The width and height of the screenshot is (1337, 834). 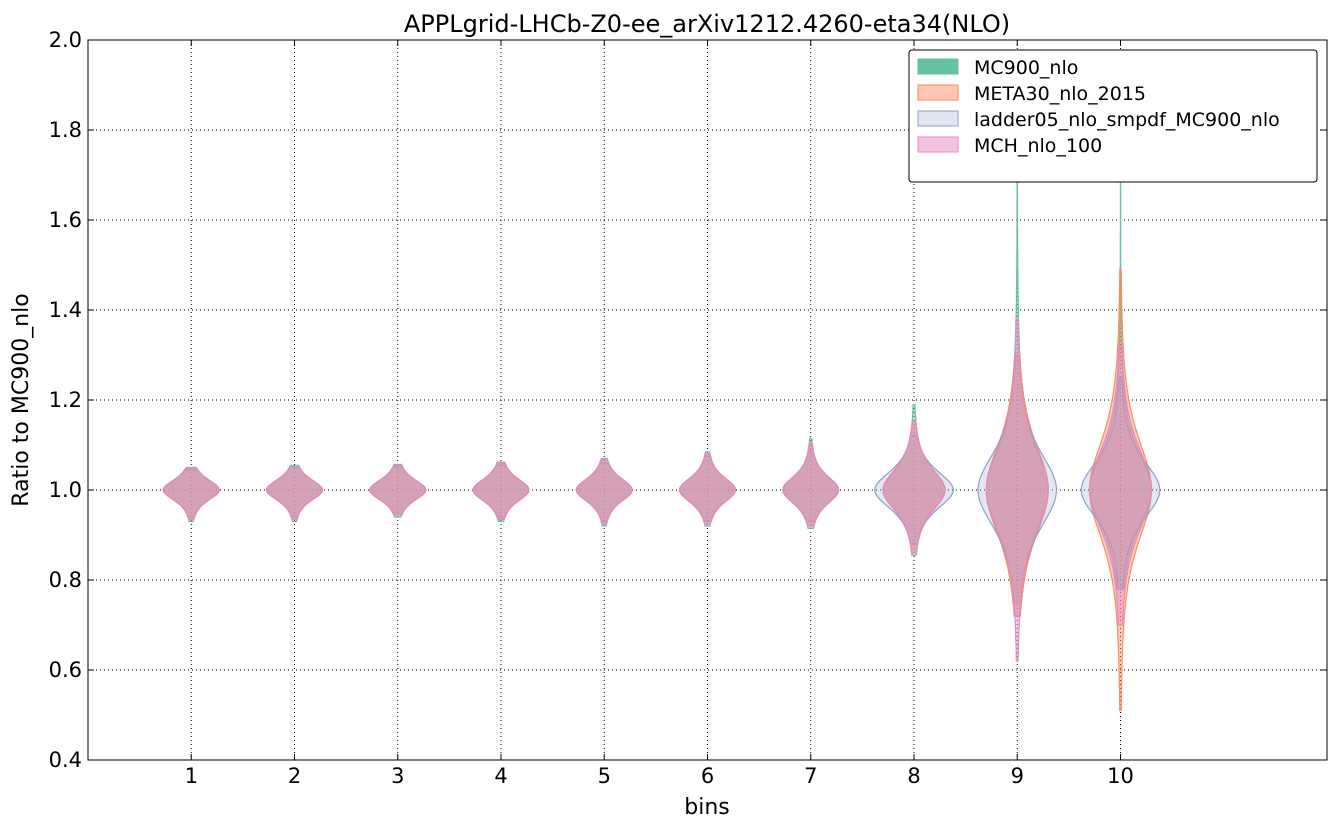 I want to click on y-tick-label: 0.8, so click(x=65, y=580).